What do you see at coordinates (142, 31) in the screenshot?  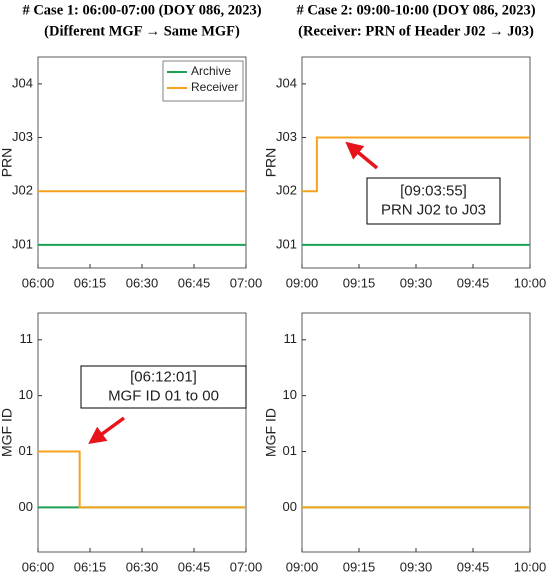 I see `chart-subtitle: (Different MGF → Same MGF)` at bounding box center [142, 31].